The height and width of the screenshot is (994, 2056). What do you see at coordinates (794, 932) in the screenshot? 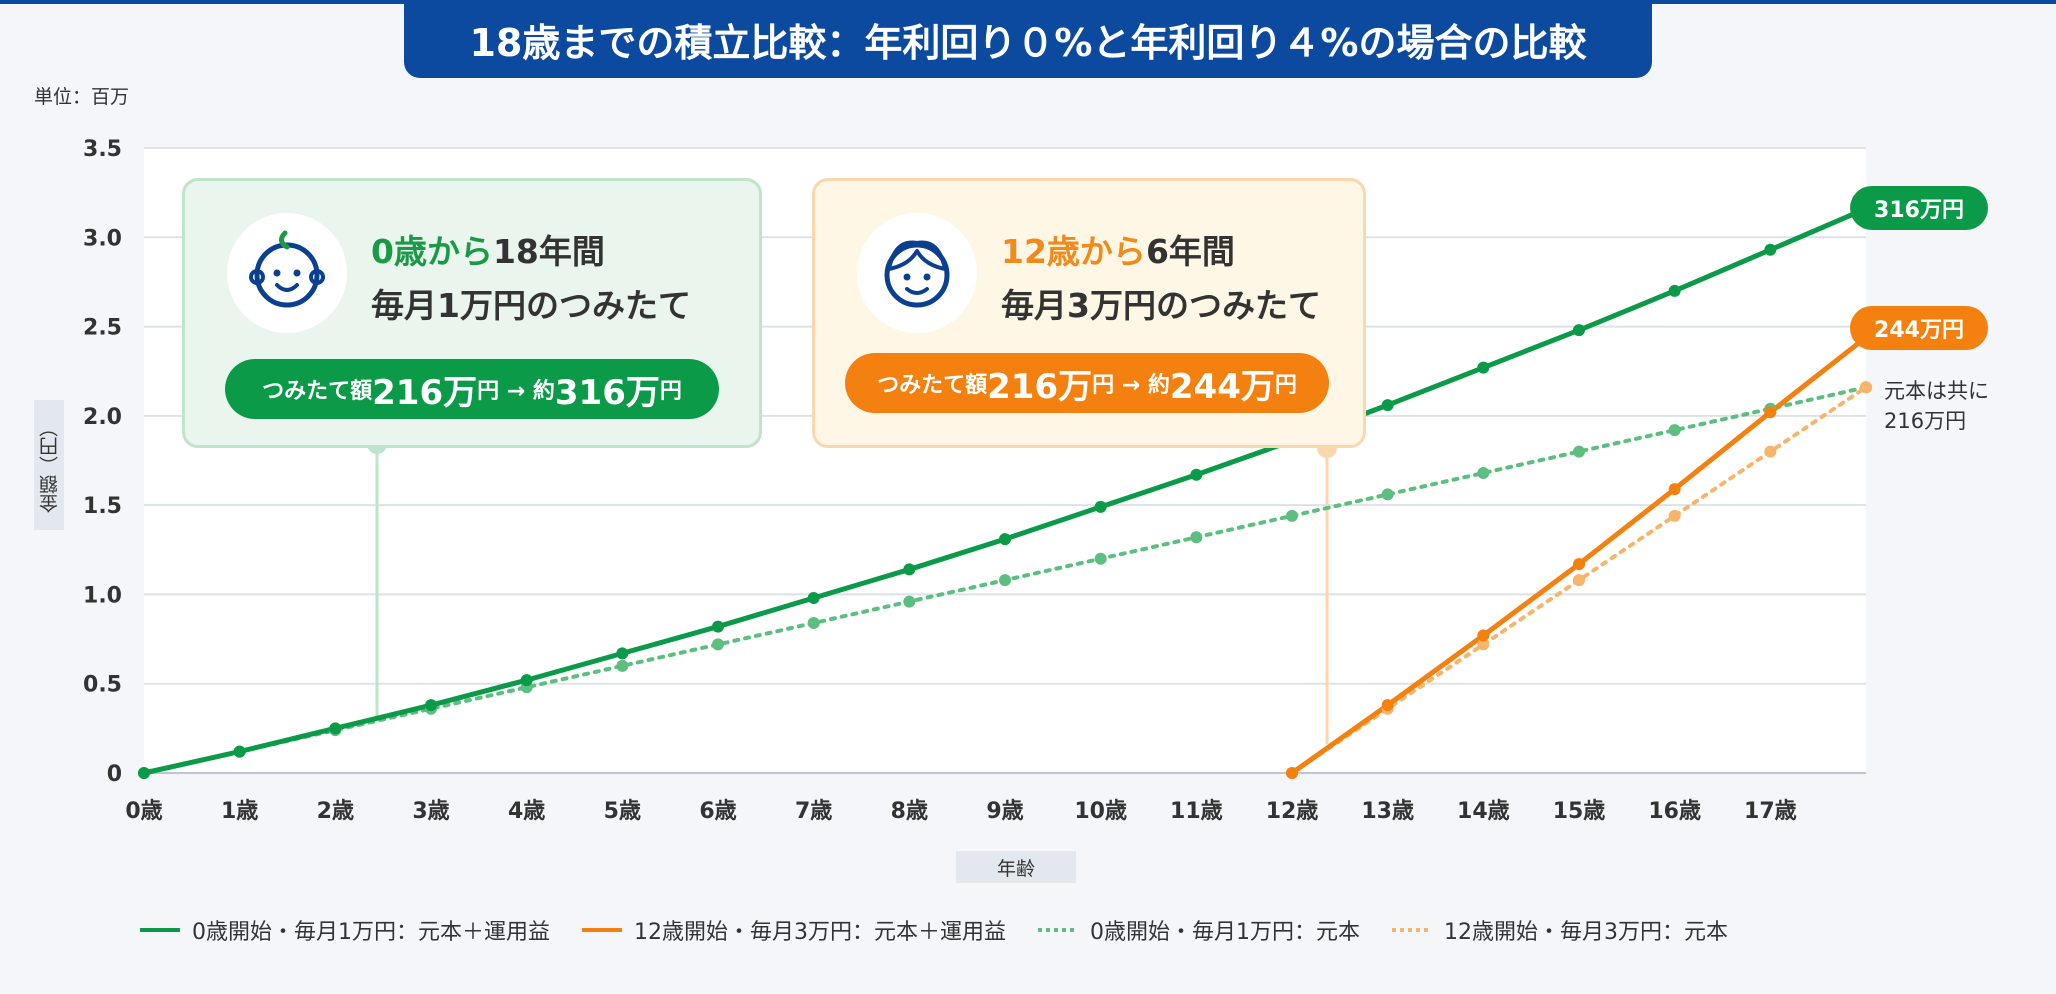
I see `legend-item-orange-solid: 12歳開始・毎月3万円：元本＋運用益` at bounding box center [794, 932].